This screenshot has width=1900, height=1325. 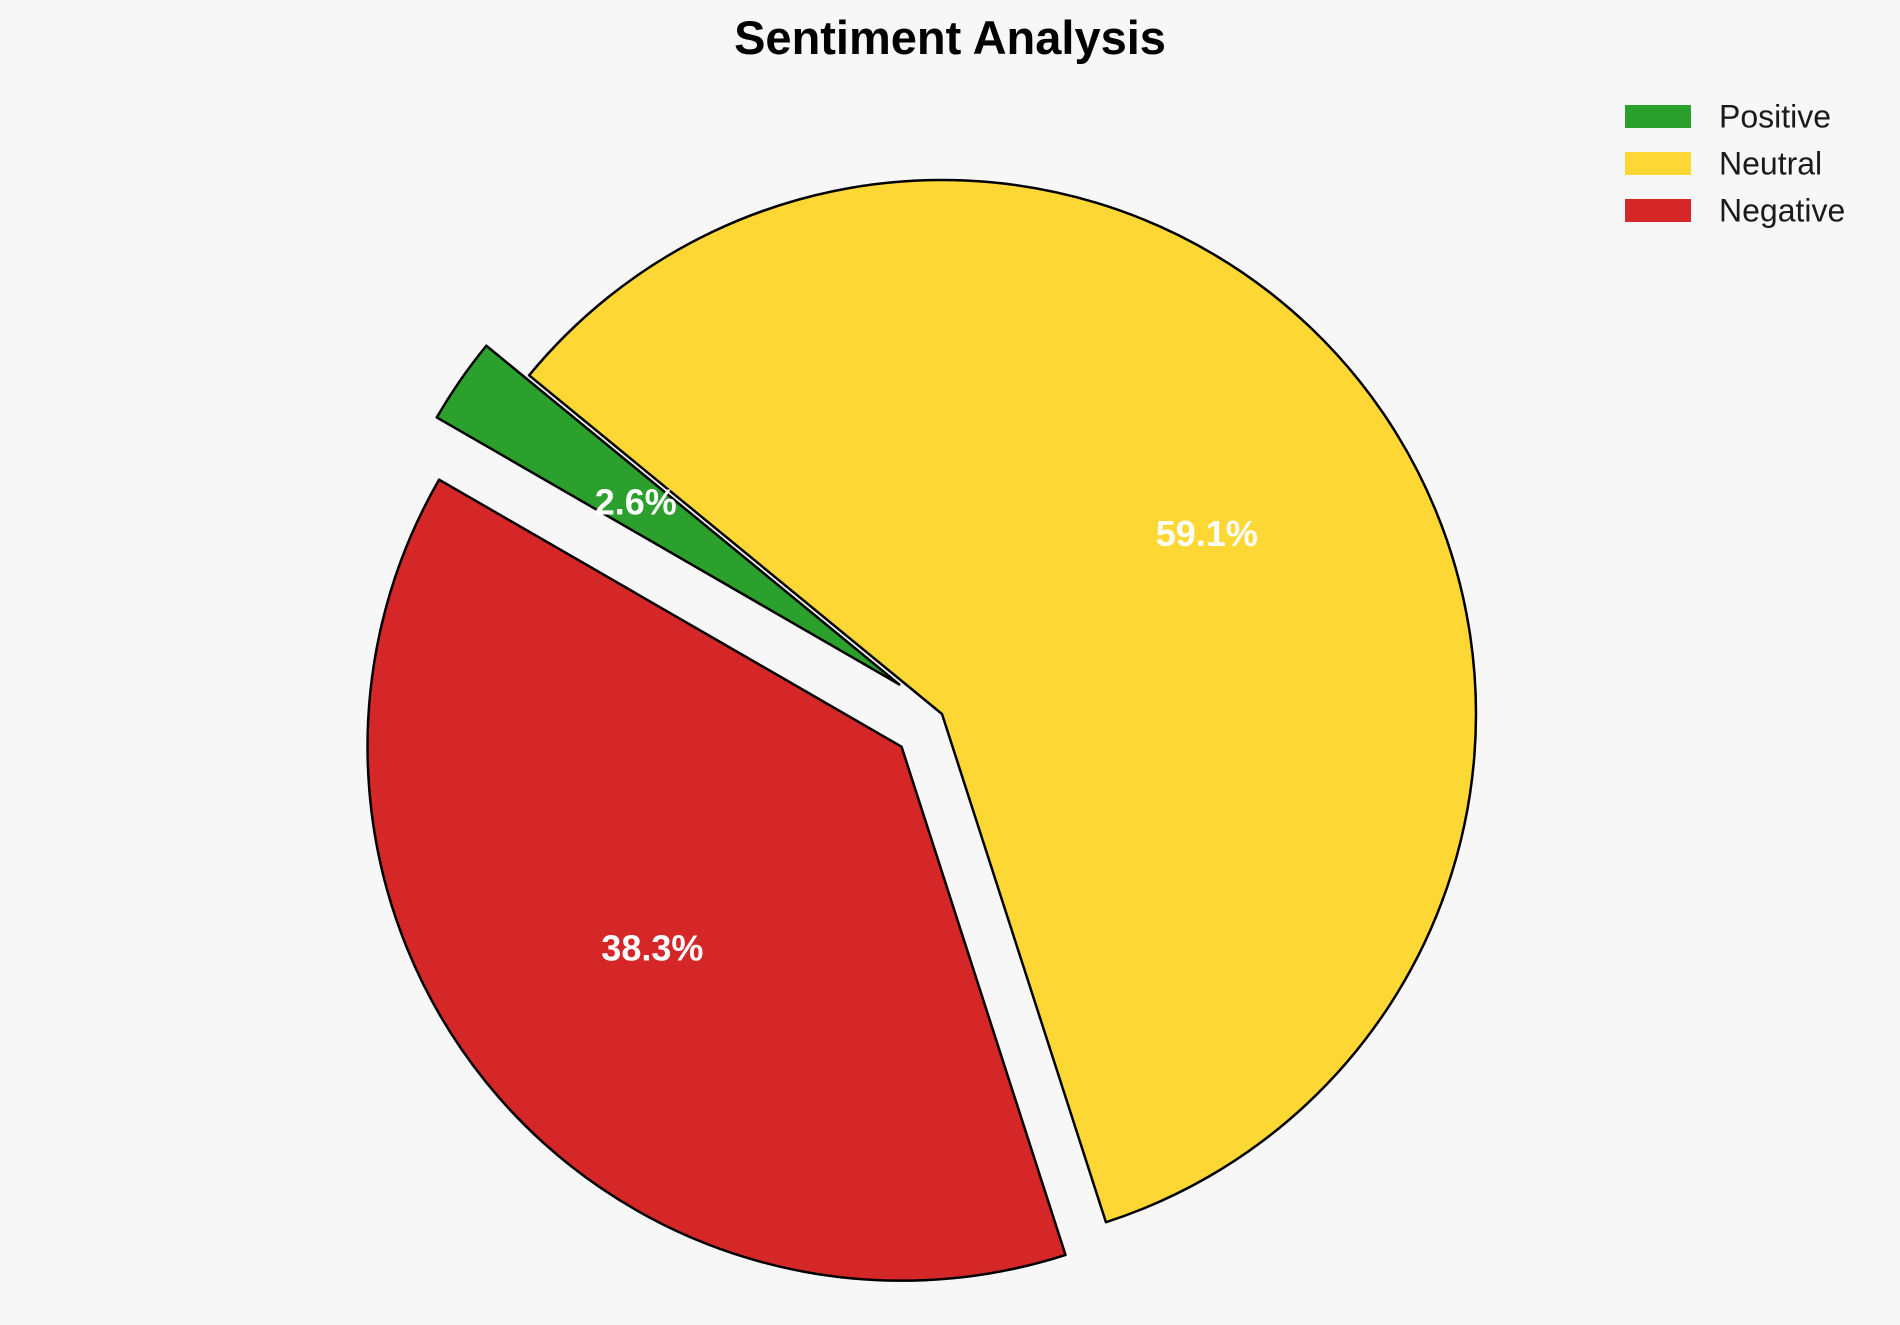 What do you see at coordinates (1658, 116) in the screenshot?
I see `legend-swatch-positive` at bounding box center [1658, 116].